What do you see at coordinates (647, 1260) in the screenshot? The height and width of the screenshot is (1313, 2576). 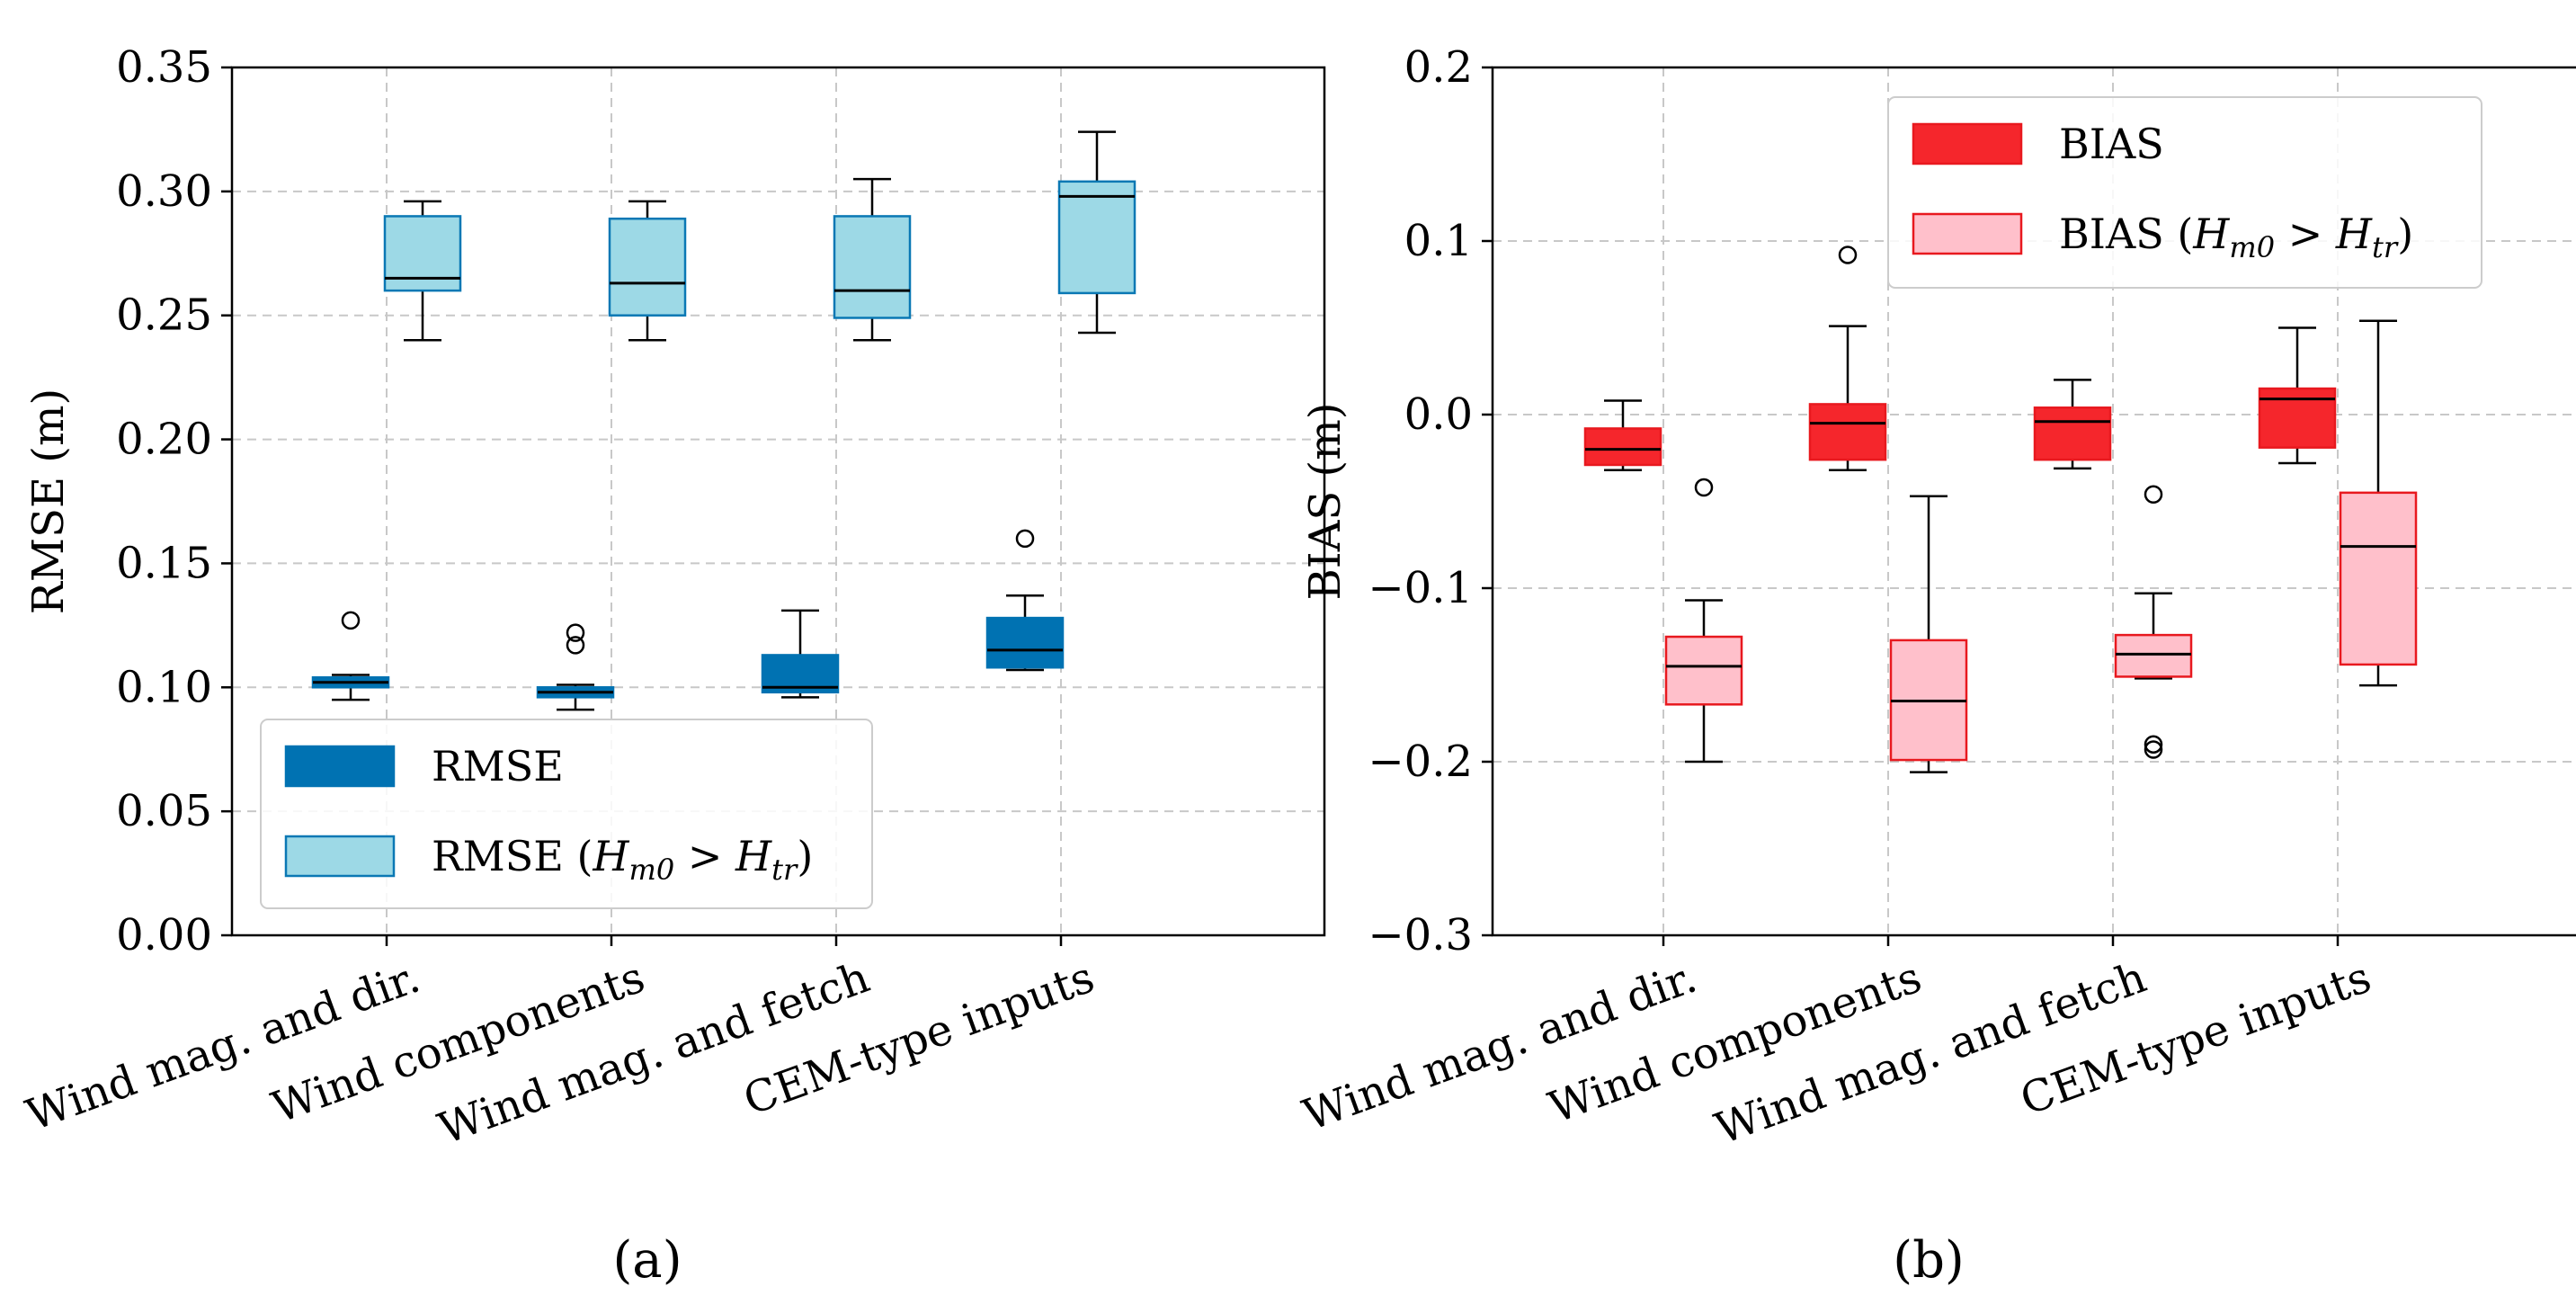 I see `panel-a-label: (a)` at bounding box center [647, 1260].